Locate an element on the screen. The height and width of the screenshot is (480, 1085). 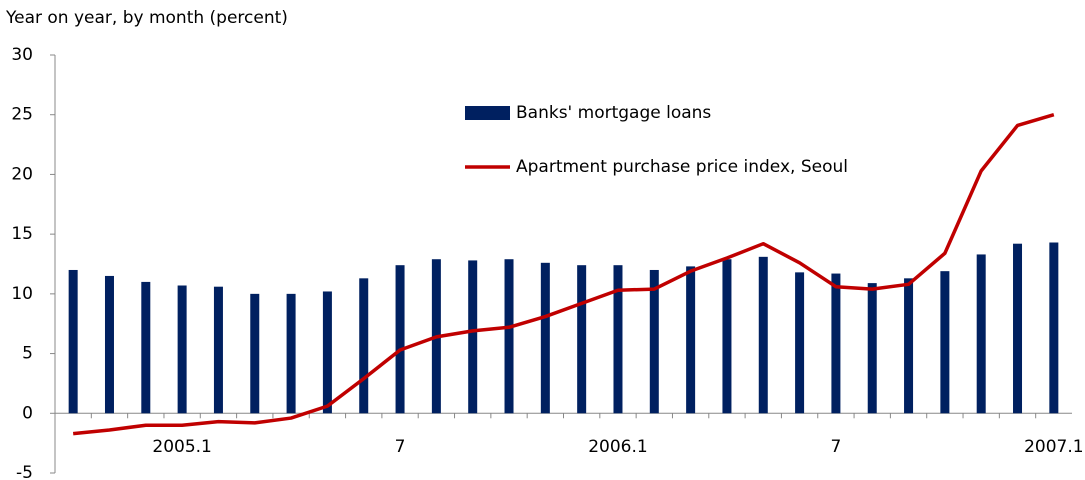
y-tick-label: 20 is located at coordinates (22, 174).